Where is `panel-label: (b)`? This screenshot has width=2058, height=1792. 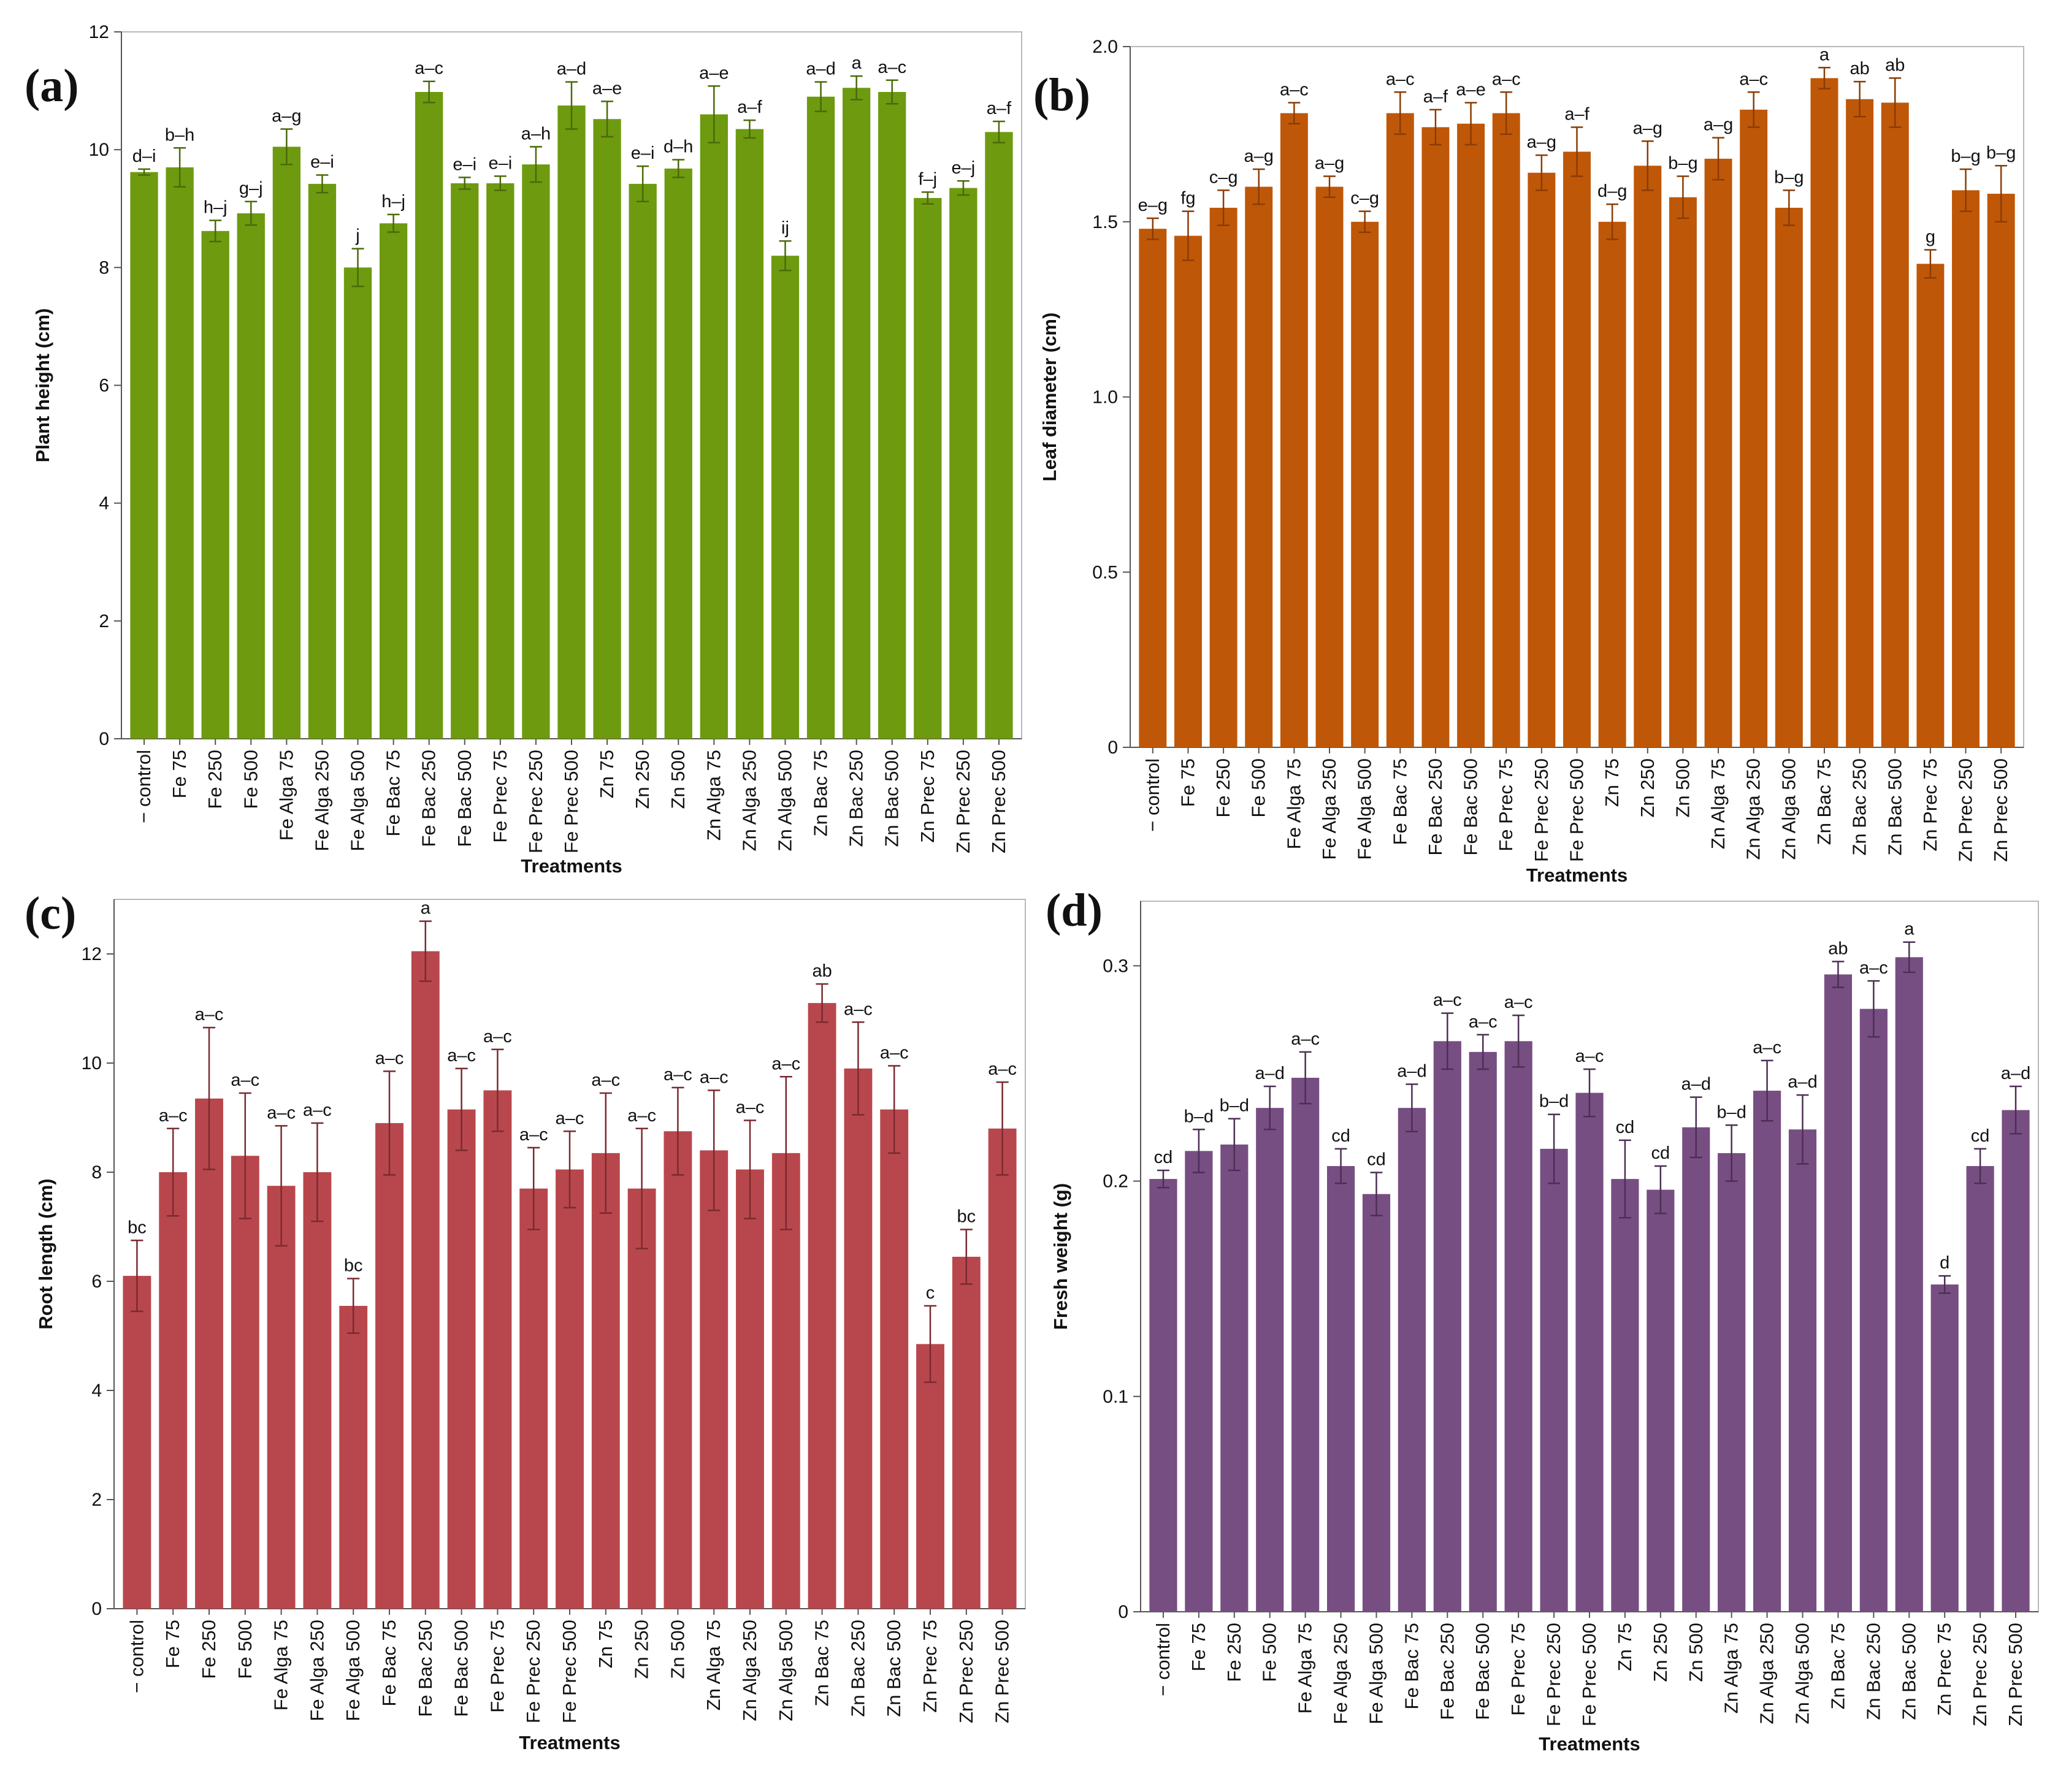
panel-label: (b) is located at coordinates (1061, 95).